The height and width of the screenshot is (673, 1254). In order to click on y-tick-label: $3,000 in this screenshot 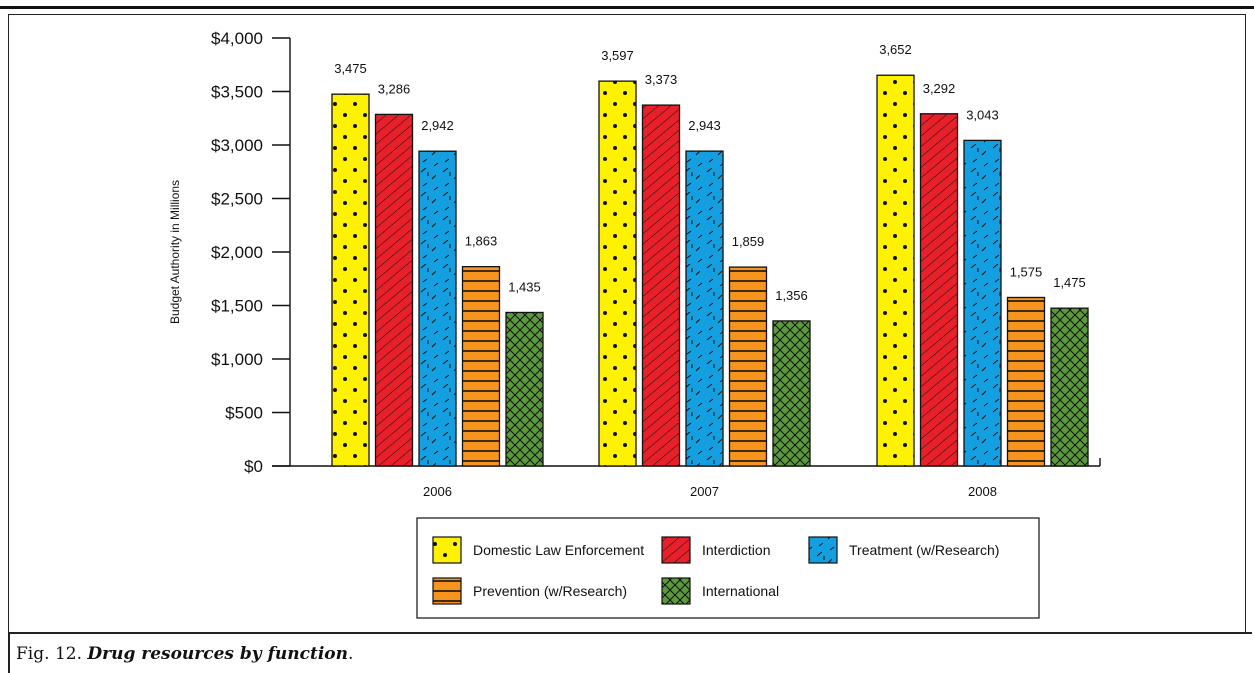, I will do `click(237, 145)`.